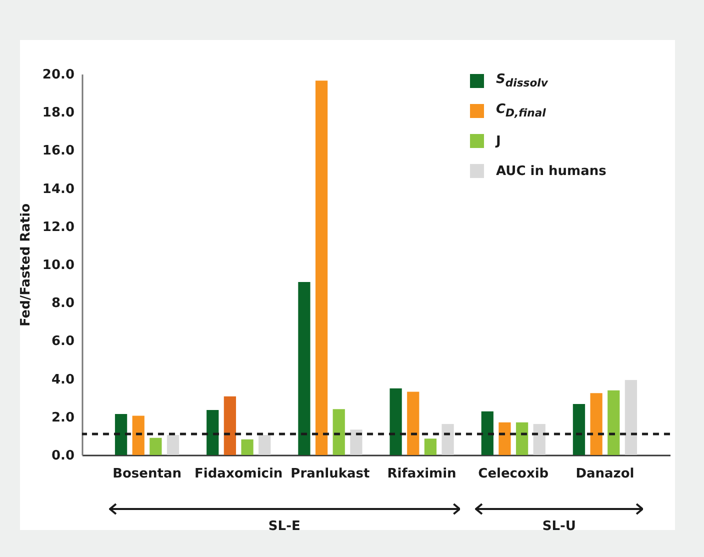 The image size is (704, 557). What do you see at coordinates (238, 474) in the screenshot?
I see `x-tick-label: Fidaxomicin` at bounding box center [238, 474].